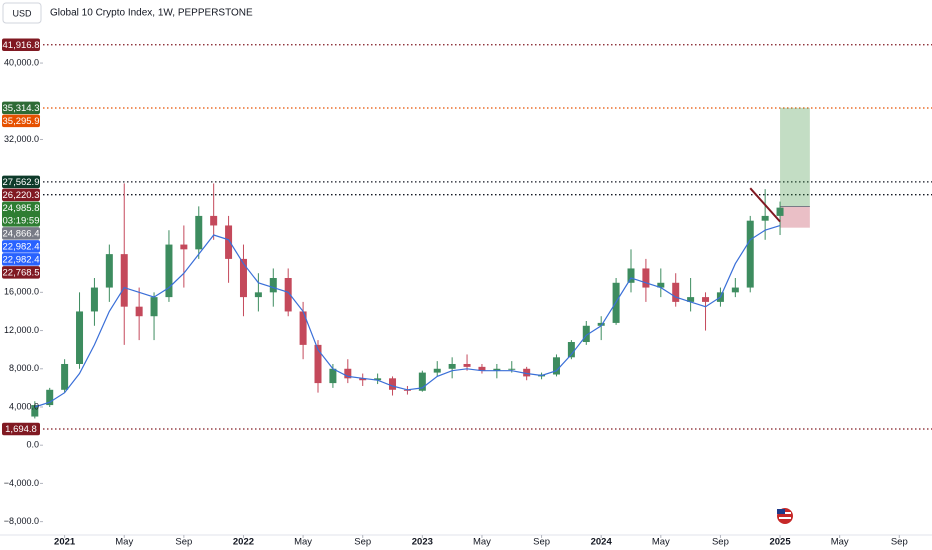 Image resolution: width=932 pixels, height=550 pixels. Describe the element at coordinates (21, 330) in the screenshot. I see `y-tick-label: 12,000.0` at that location.